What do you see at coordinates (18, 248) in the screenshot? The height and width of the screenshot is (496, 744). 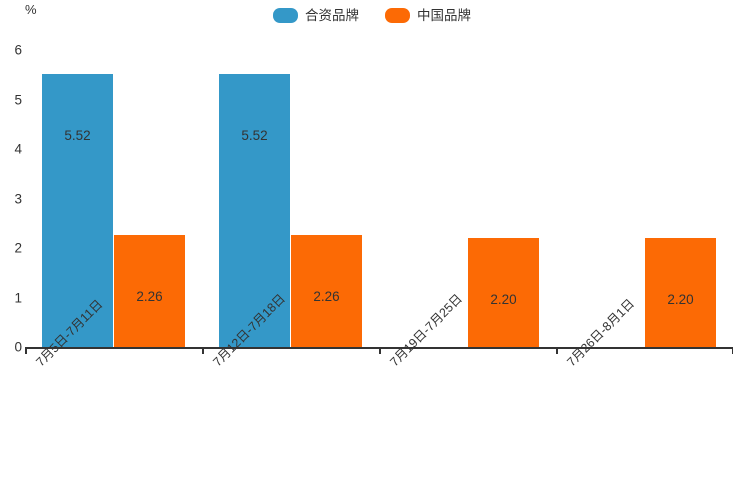 I see `y-axis-tick-label: 2` at bounding box center [18, 248].